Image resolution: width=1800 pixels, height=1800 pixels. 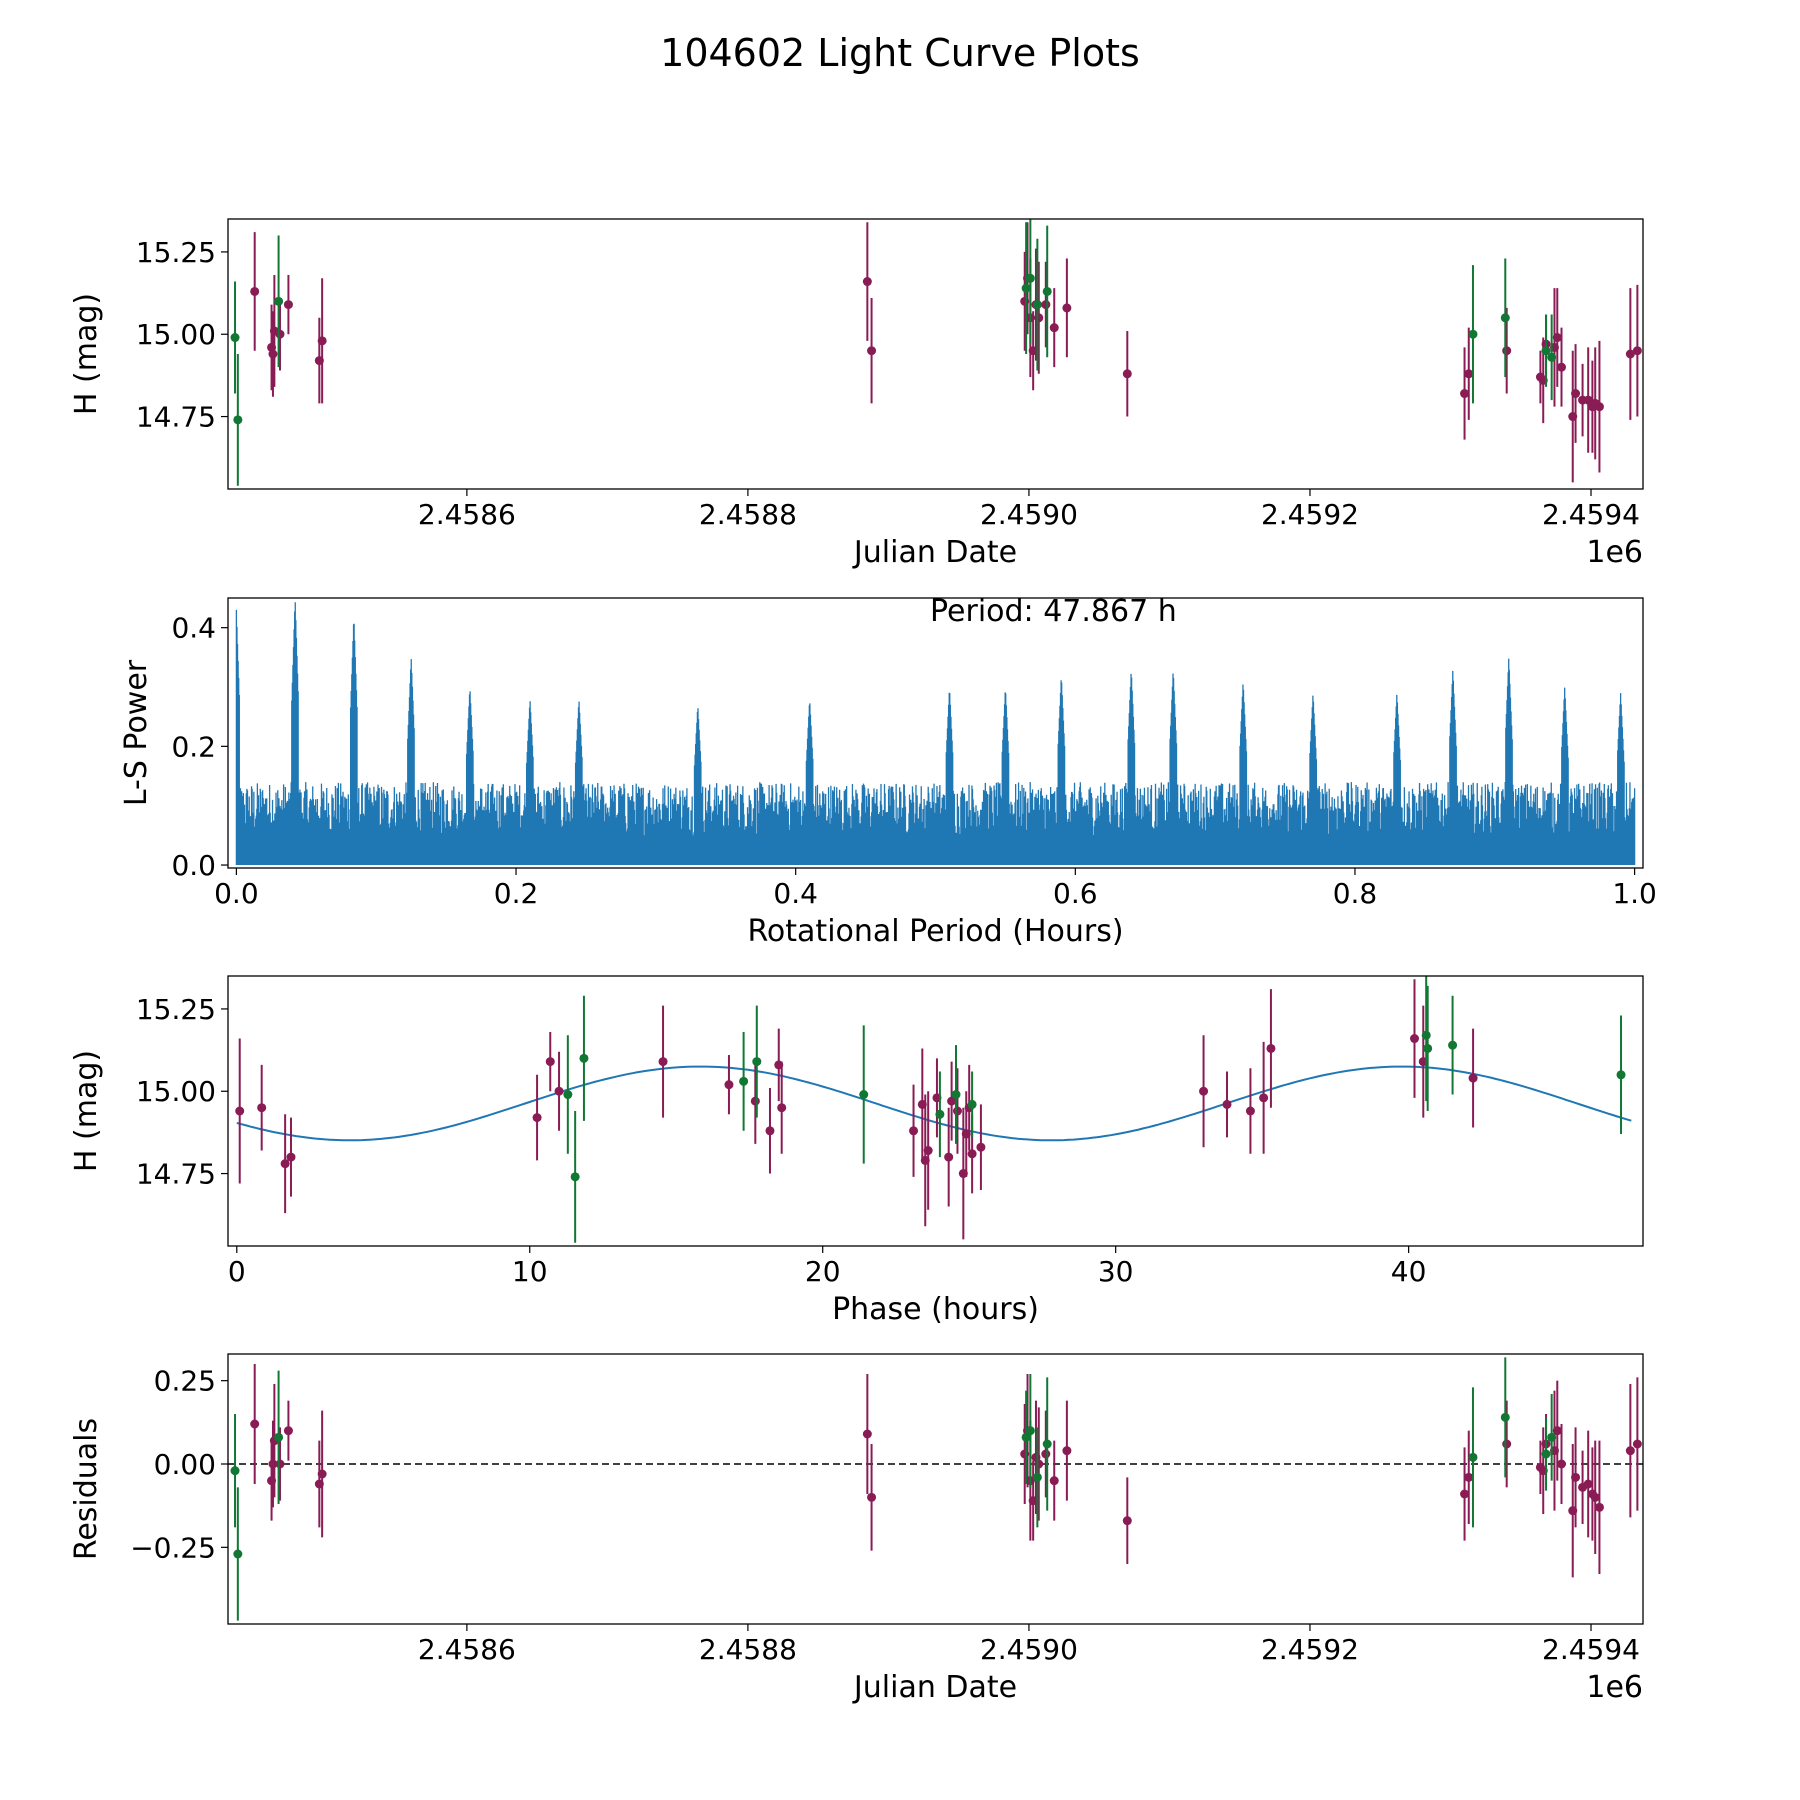 I want to click on y-axis-label: H (mag), so click(x=86, y=1111).